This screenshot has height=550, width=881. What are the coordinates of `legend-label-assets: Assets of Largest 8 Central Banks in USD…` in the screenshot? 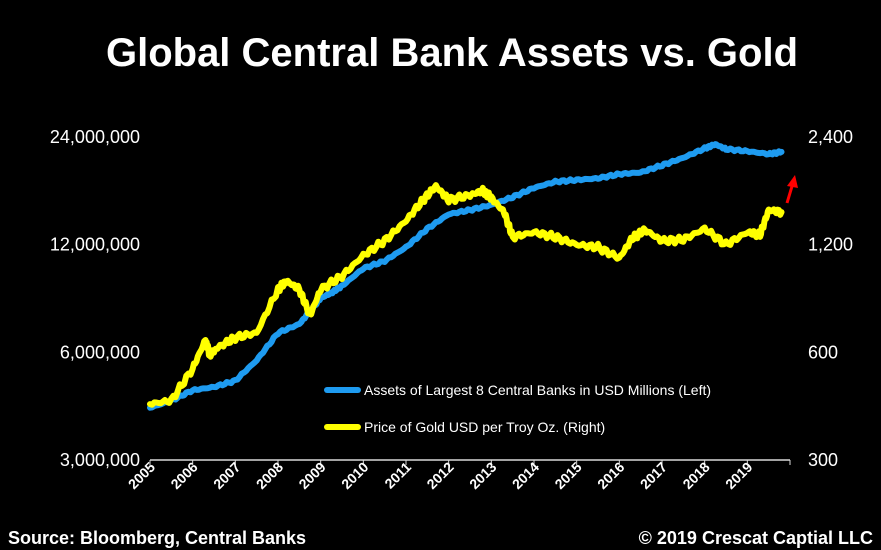 It's located at (537, 390).